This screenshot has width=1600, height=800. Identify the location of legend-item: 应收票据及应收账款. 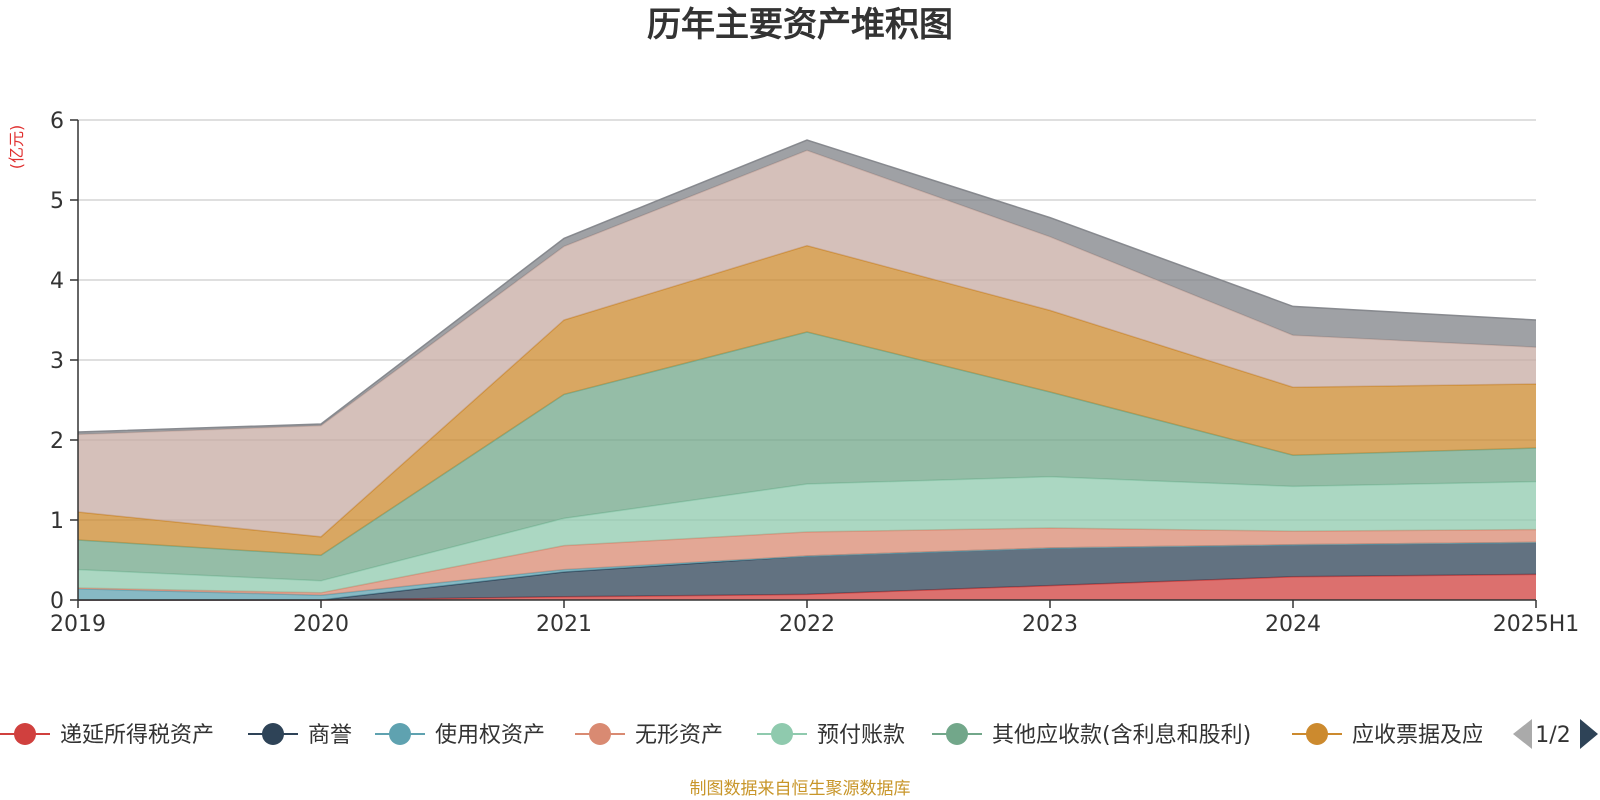
(1421, 735).